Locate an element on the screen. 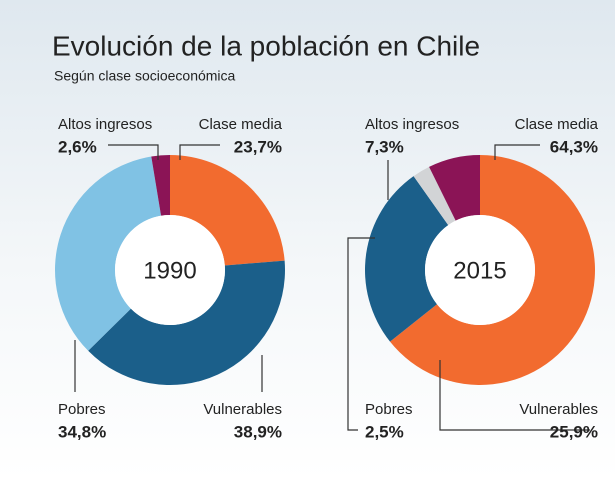 The image size is (615, 480). chart-subtitle: Según clase socioeconómica is located at coordinates (145, 76).